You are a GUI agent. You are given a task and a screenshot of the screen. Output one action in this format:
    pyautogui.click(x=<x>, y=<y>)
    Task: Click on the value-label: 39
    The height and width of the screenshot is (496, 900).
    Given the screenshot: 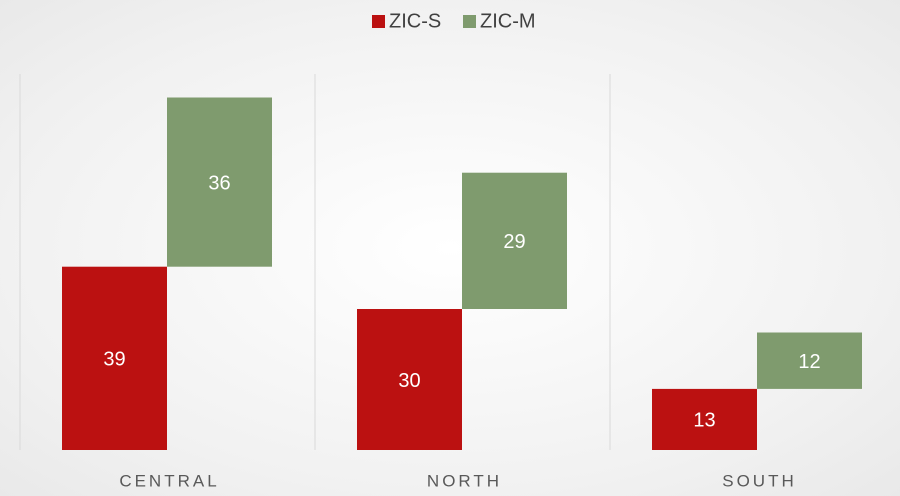 What is the action you would take?
    pyautogui.click(x=114, y=360)
    